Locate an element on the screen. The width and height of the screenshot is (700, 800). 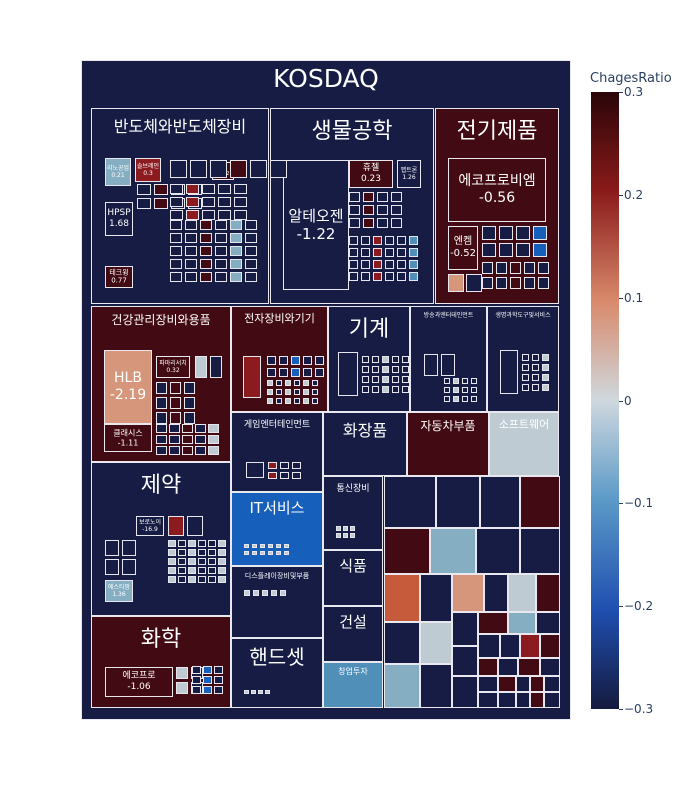
stock-tile: HPSP 1.68 is located at coordinates (119, 219).